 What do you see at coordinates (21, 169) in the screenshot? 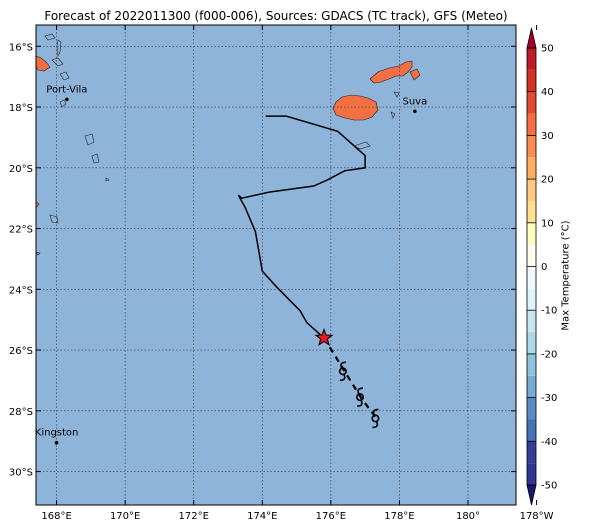
I see `y-tick-label: 20°S` at bounding box center [21, 169].